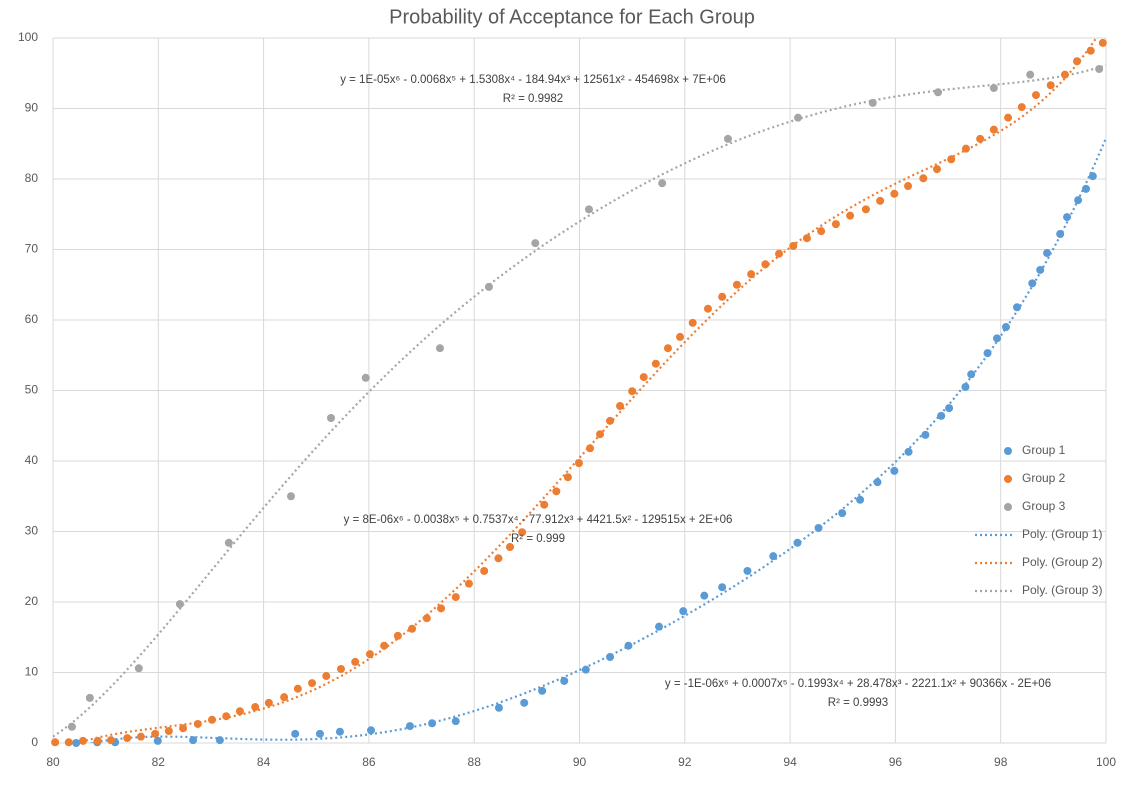 Image resolution: width=1145 pixels, height=785 pixels. Describe the element at coordinates (32, 390) in the screenshot. I see `y-tick-label: 50` at that location.